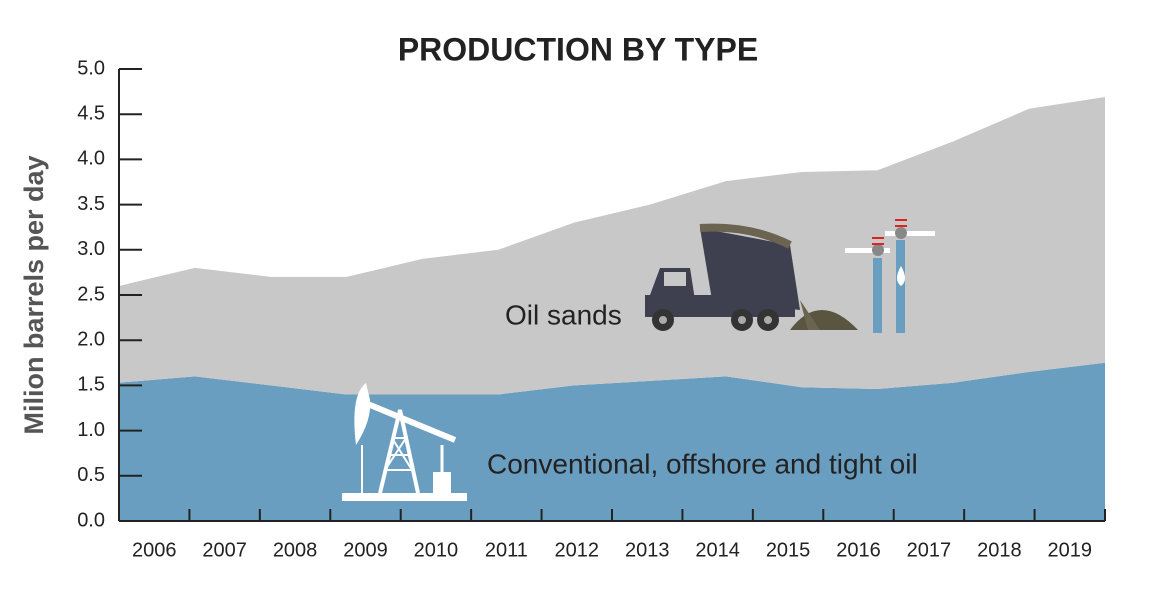 The image size is (1154, 590). What do you see at coordinates (91, 159) in the screenshot?
I see `y-tick-label: 4.0` at bounding box center [91, 159].